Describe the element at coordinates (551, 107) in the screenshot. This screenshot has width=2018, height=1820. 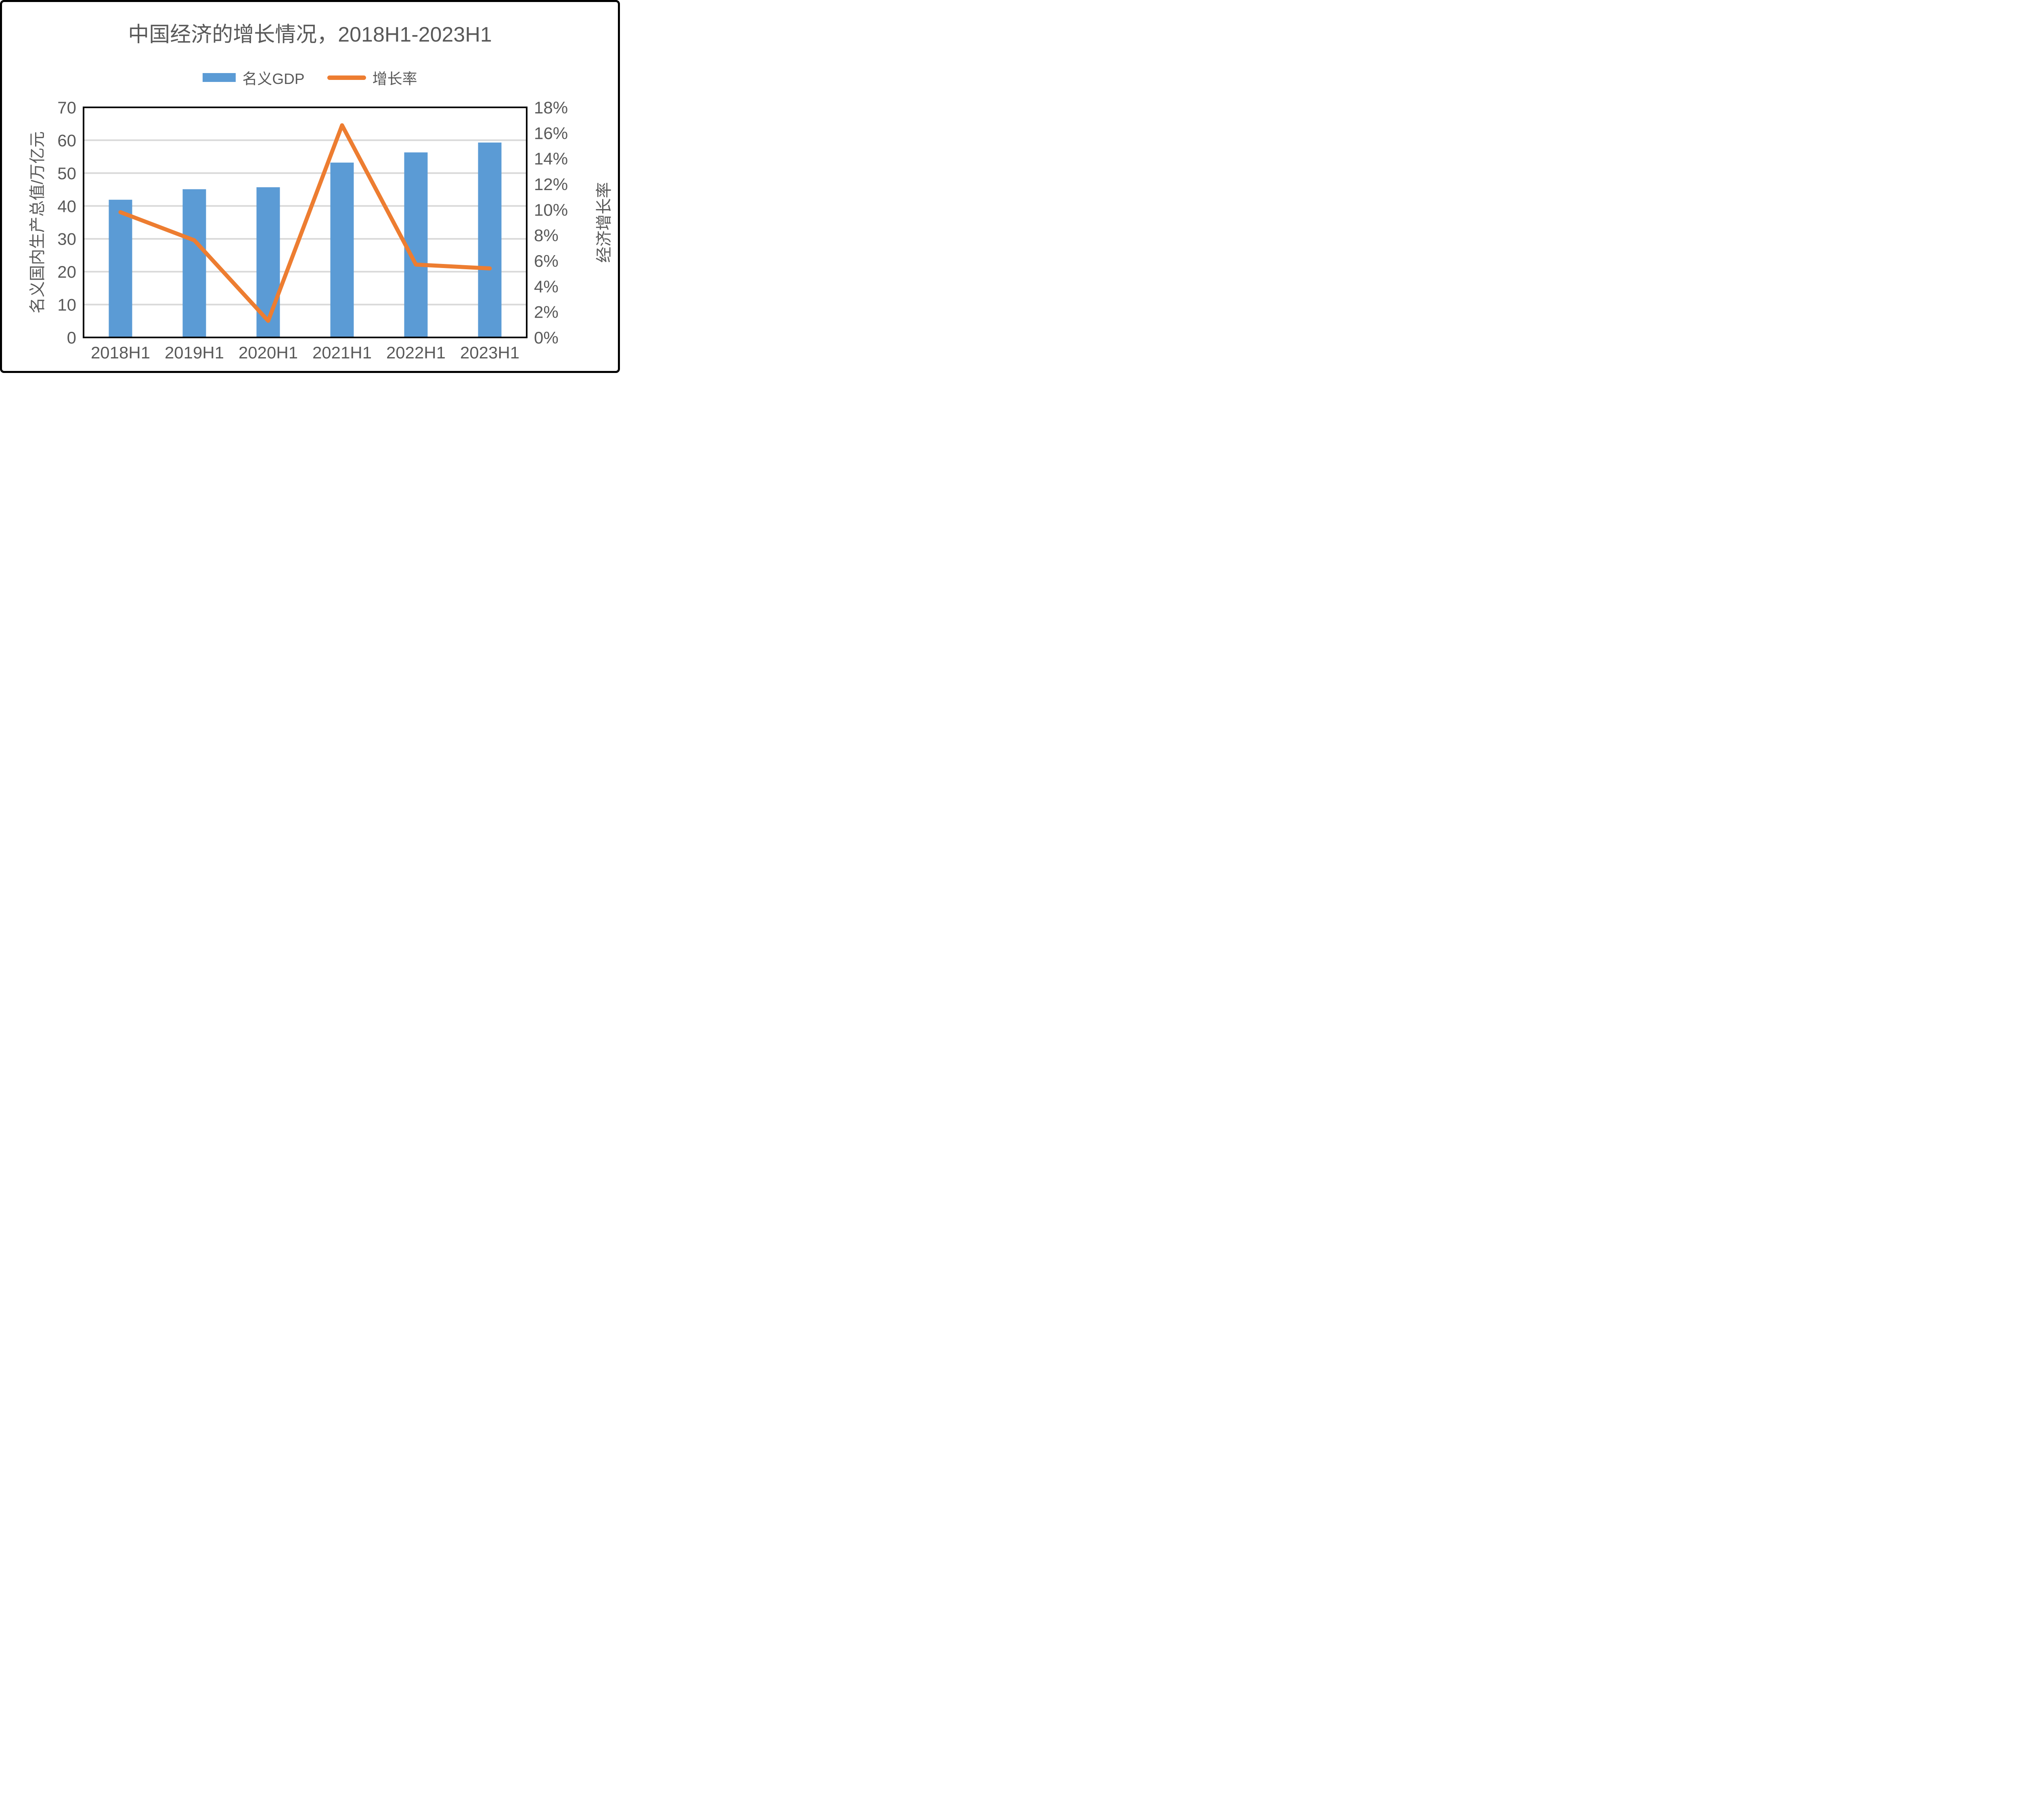
I see `y-right-tick-label: 18%` at that location.